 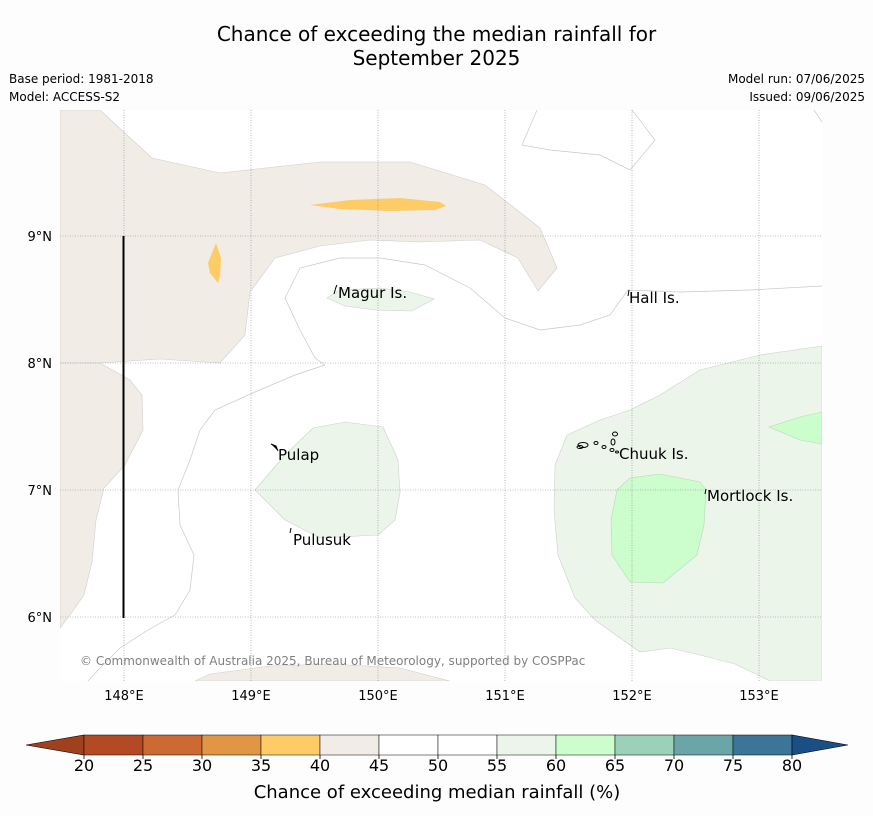 I want to click on place-label-chuuk: Chuuk Is., so click(x=653, y=454).